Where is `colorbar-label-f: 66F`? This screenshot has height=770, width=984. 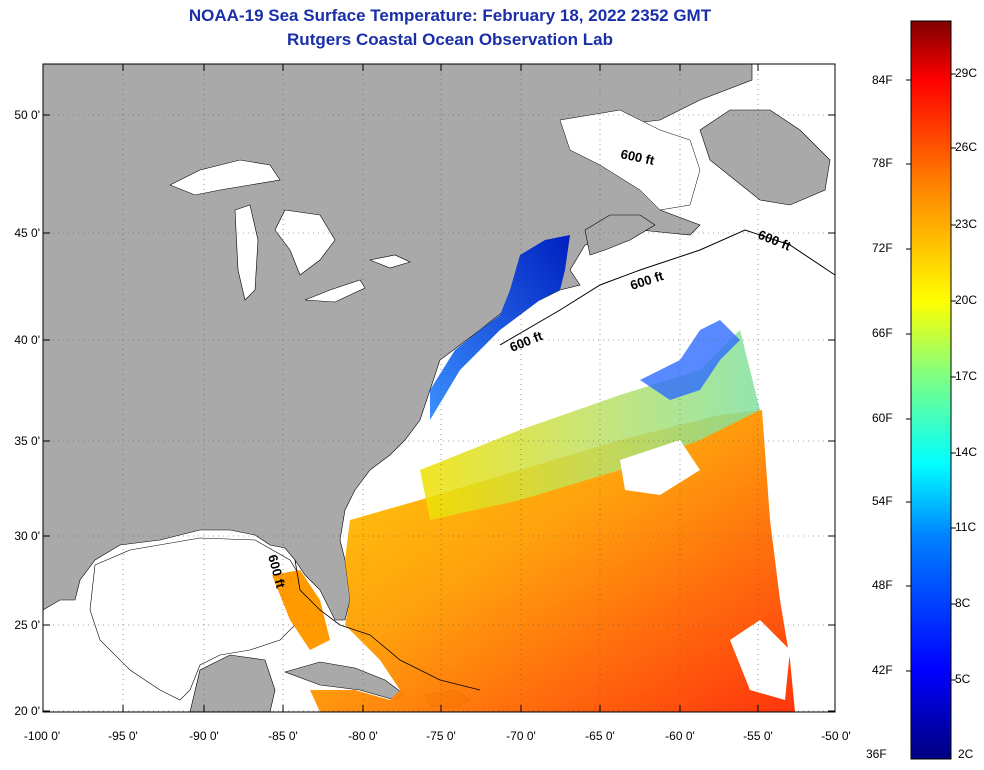 colorbar-label-f: 66F is located at coordinates (882, 333).